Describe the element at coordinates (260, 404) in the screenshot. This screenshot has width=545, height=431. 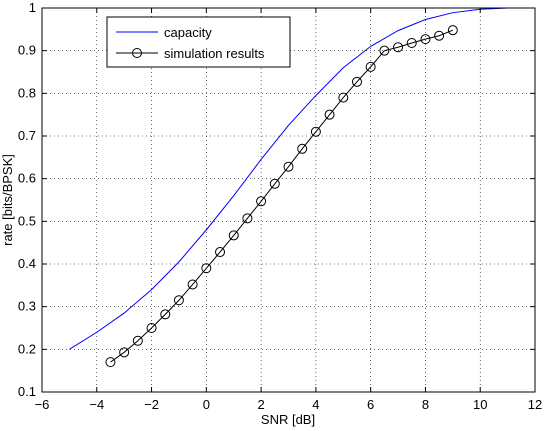
I see `x-tick-label: 2` at that location.